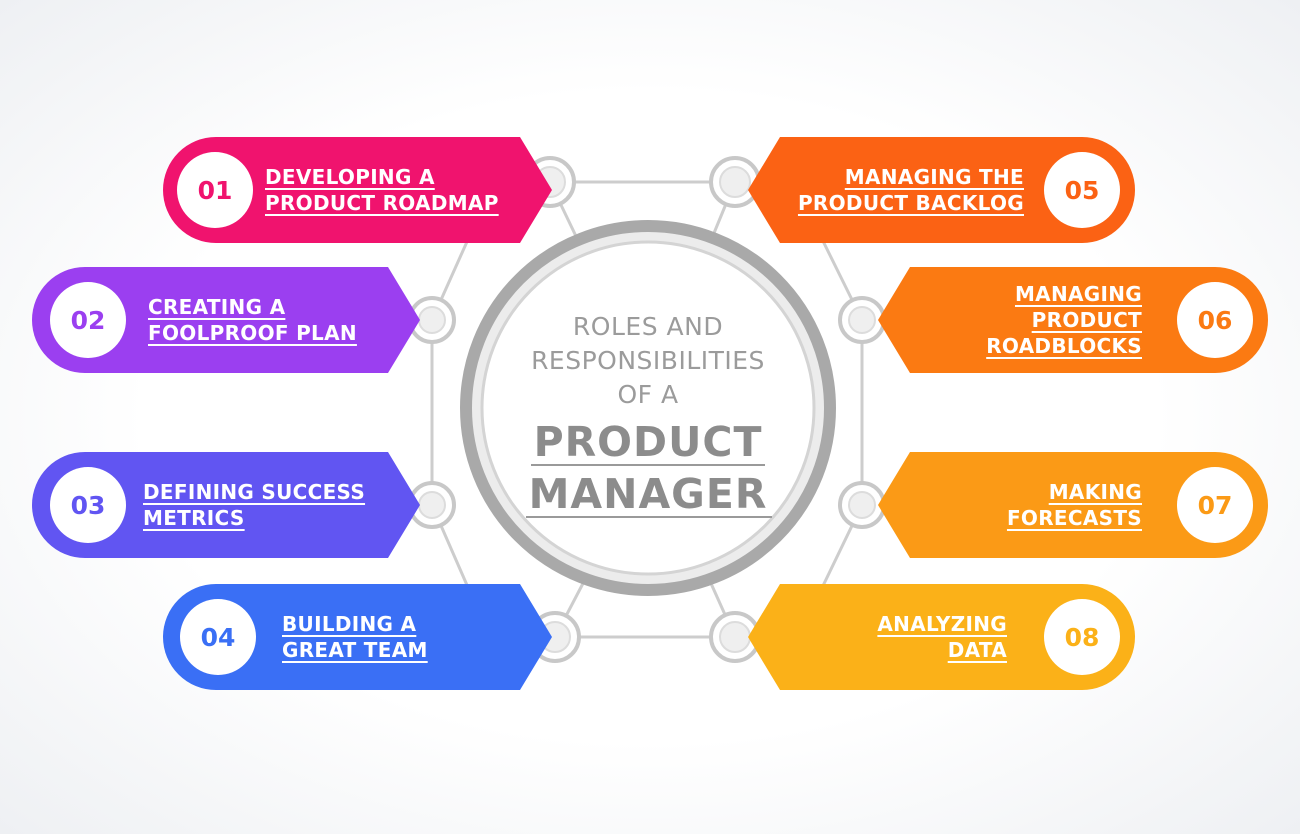  Describe the element at coordinates (355, 650) in the screenshot. I see `role-label-04-line-2: GREAT TEAM` at that location.